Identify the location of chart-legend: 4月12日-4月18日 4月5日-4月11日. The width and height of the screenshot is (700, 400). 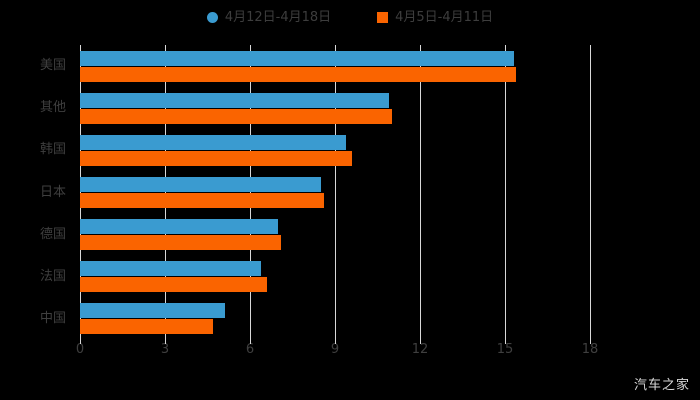
(350, 17).